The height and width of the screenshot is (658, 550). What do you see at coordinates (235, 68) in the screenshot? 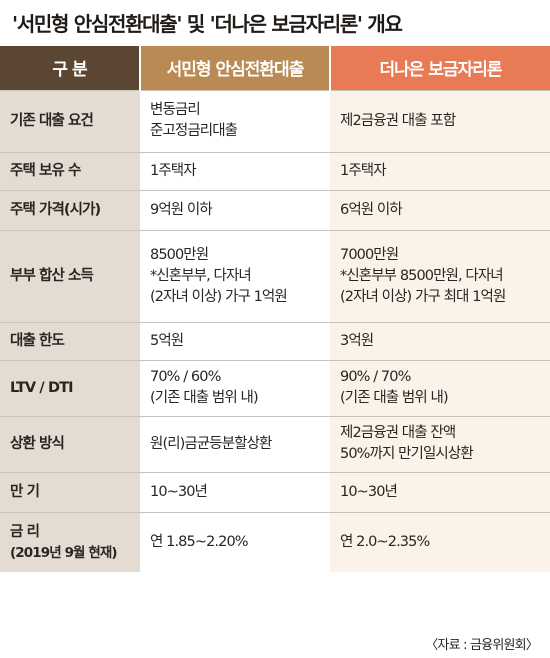
I see `header-product1: 서민형 안심전환대출` at bounding box center [235, 68].